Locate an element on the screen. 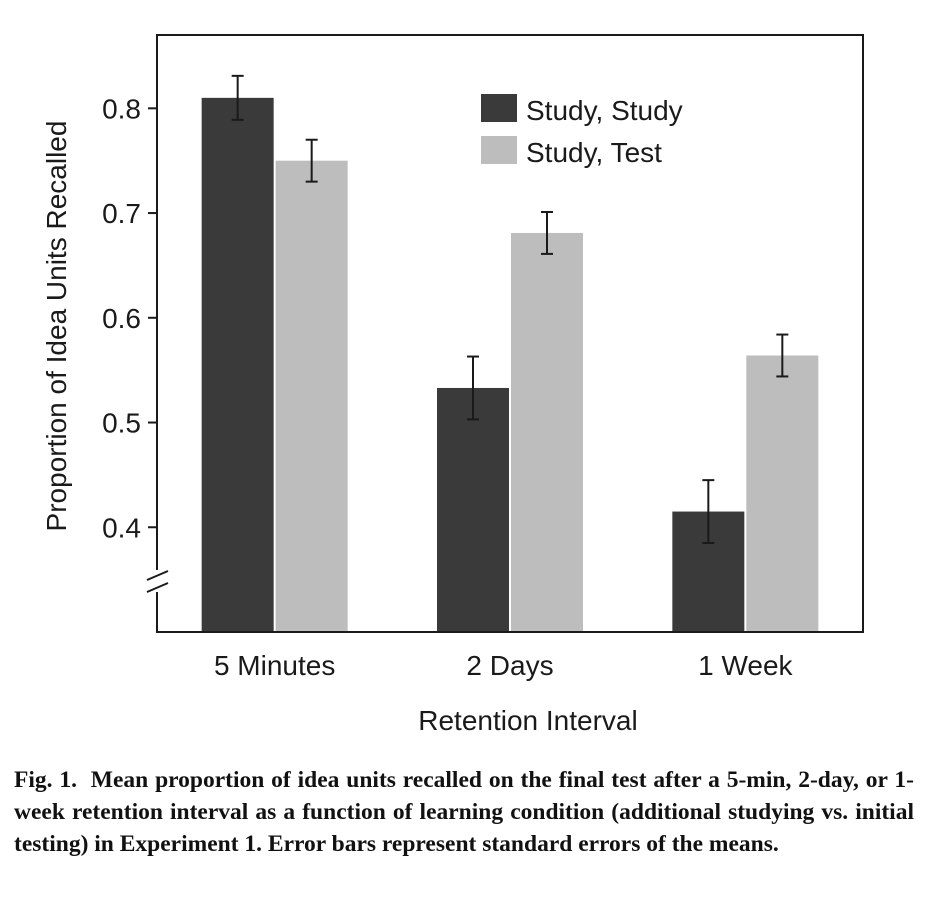 The image size is (930, 912). x-axis-title: Retention Interval is located at coordinates (527, 720).